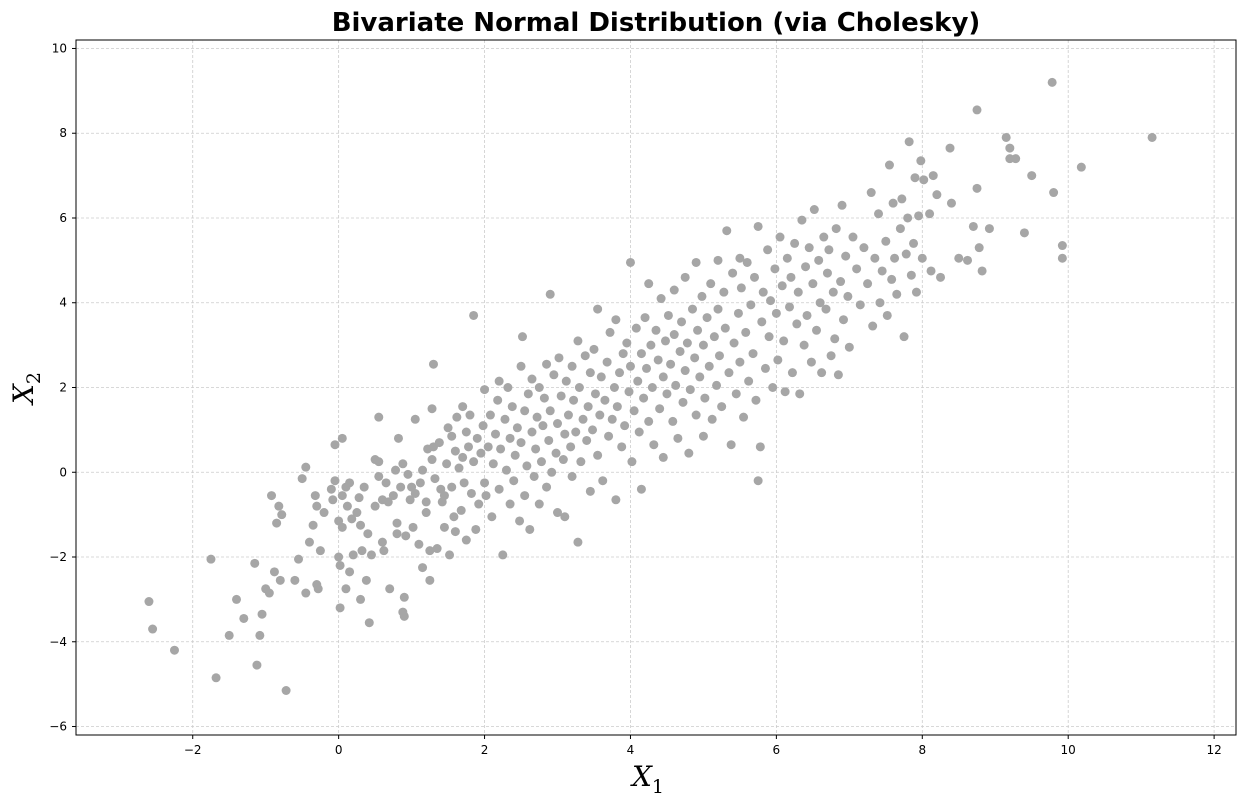 The image size is (1248, 802). Describe the element at coordinates (59, 48) in the screenshot. I see `y-tick-label: 10` at that location.